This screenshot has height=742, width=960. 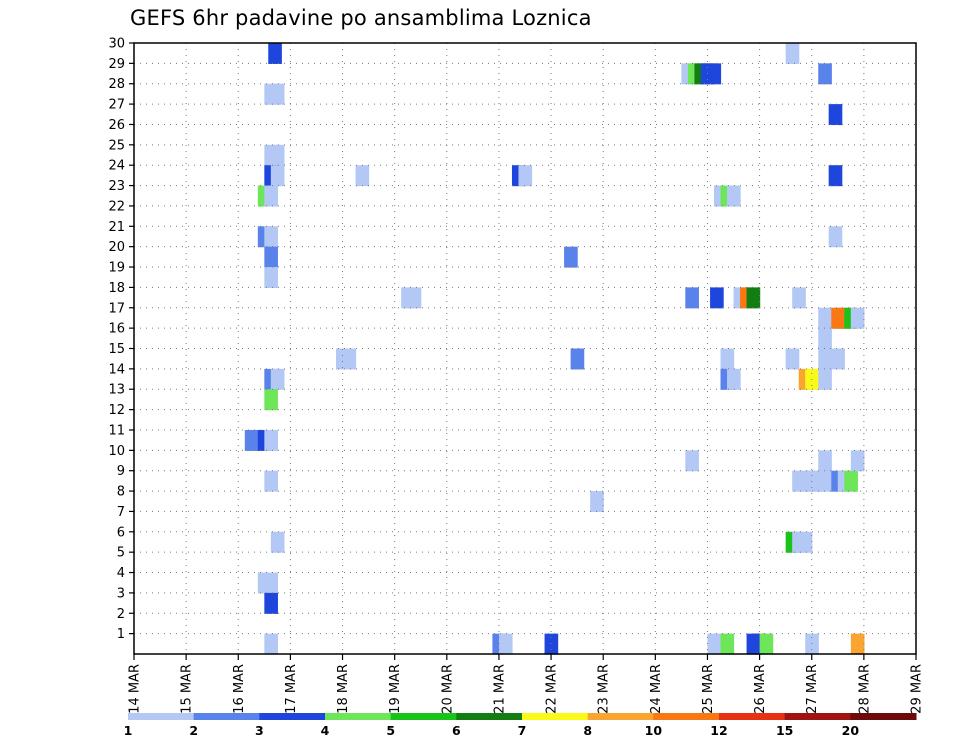 What do you see at coordinates (656, 689) in the screenshot?
I see `x-tick-label: 24 MAR` at bounding box center [656, 689].